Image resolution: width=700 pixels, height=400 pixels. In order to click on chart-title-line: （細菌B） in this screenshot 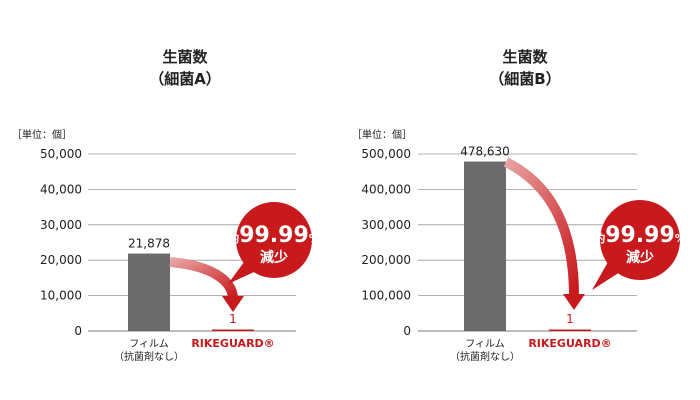, I will do `click(524, 79)`.